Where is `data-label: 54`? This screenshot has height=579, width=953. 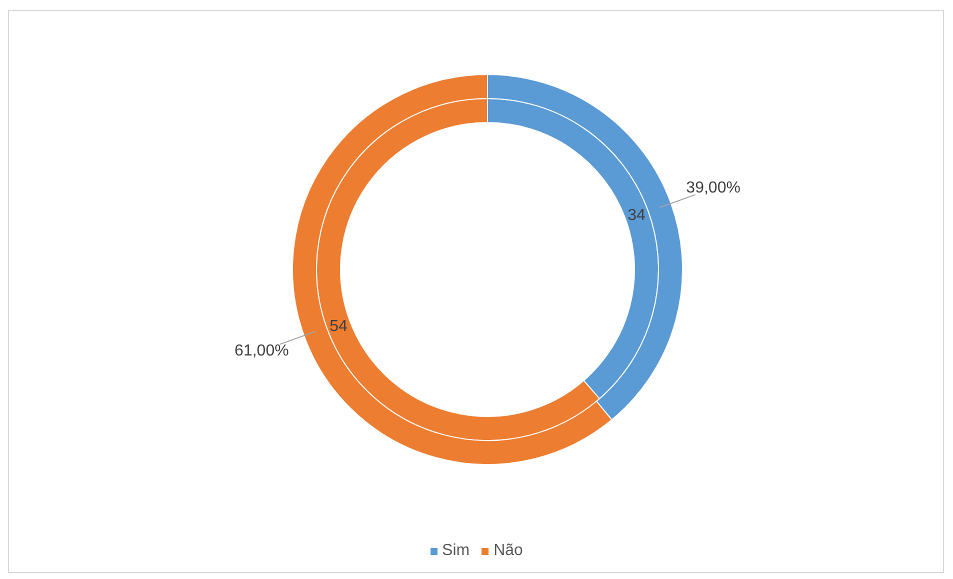
data-label: 54 is located at coordinates (339, 327).